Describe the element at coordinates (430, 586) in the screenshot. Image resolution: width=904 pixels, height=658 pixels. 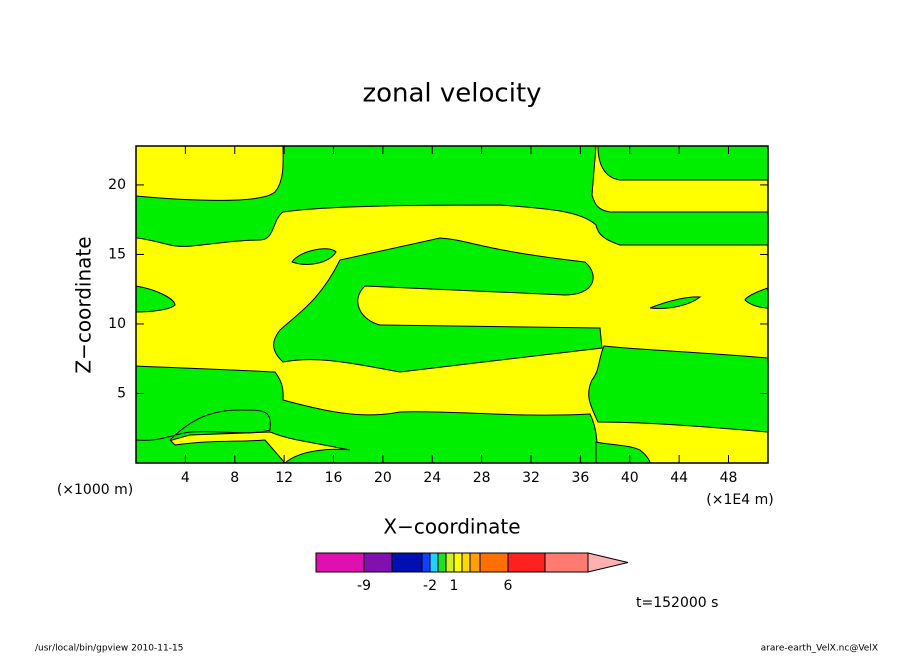
I see `colorbar-label: -2` at that location.